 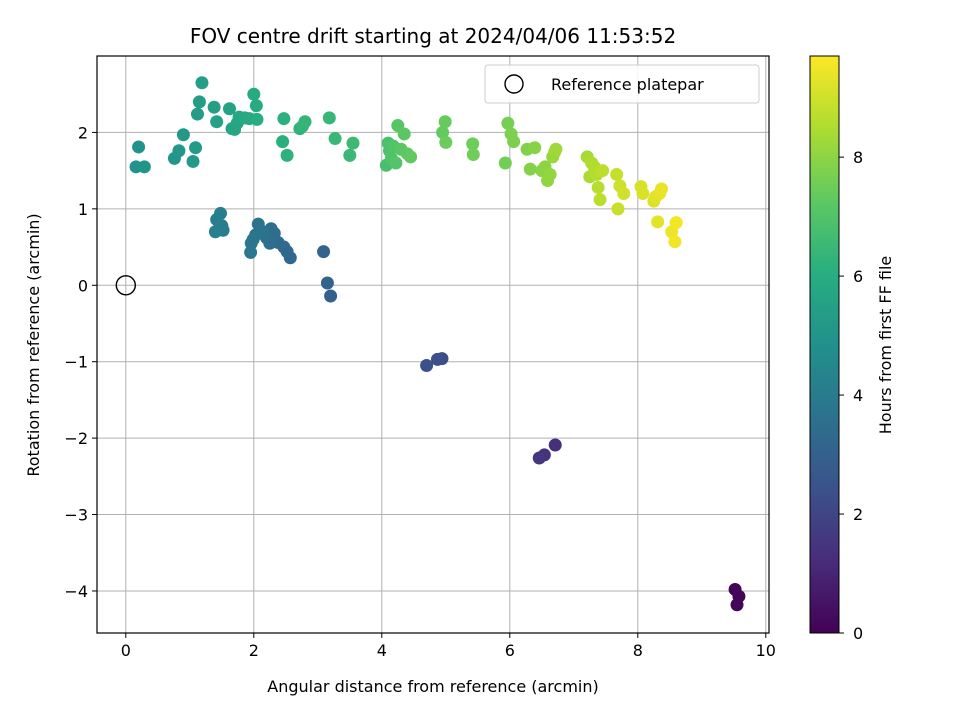 What do you see at coordinates (382, 650) in the screenshot?
I see `x-tick-label: 4` at bounding box center [382, 650].